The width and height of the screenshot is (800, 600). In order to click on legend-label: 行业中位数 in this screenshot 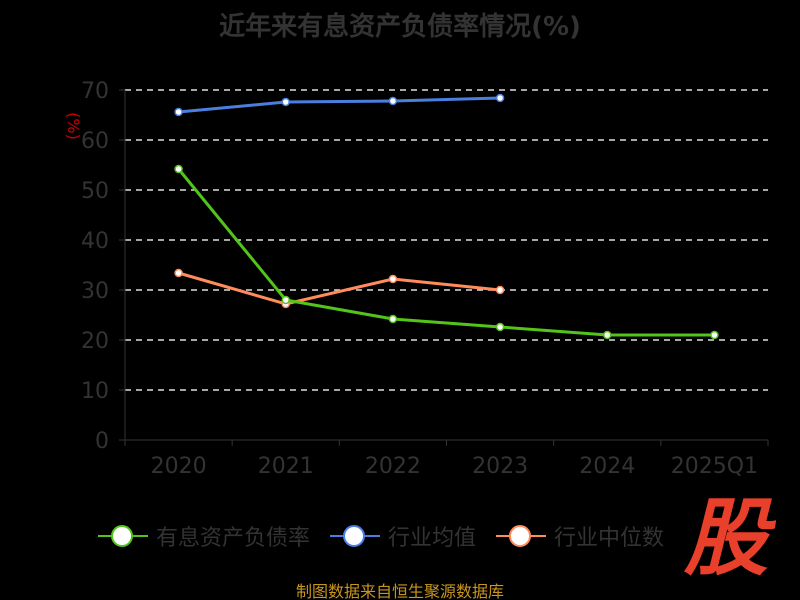, I will do `click(609, 538)`.